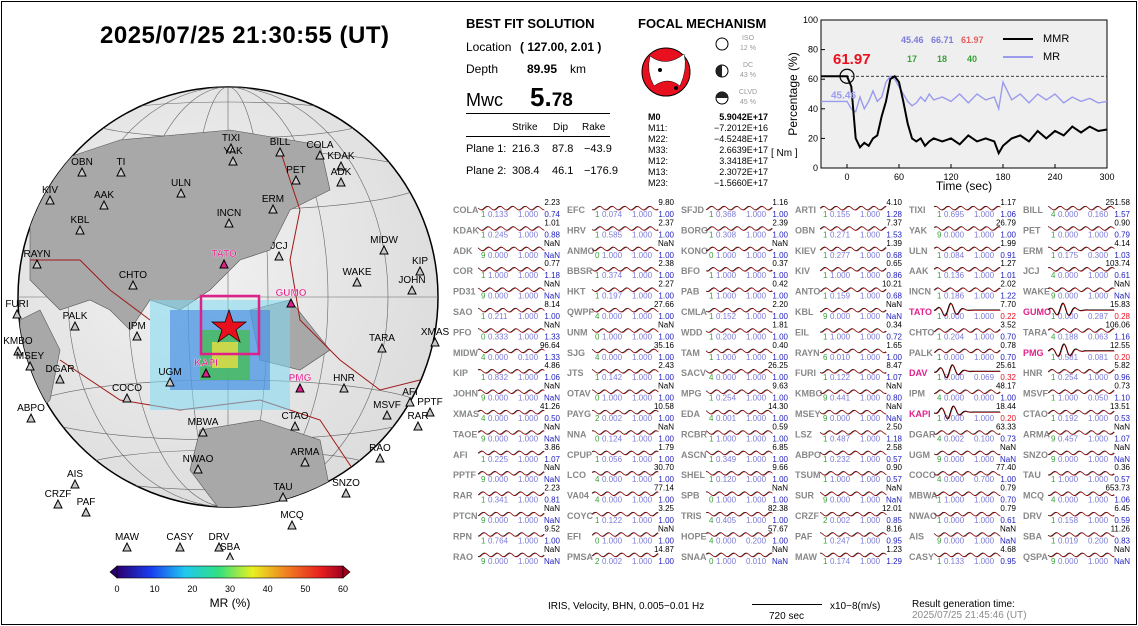  I want to click on dip-header: Dip, so click(561, 127).